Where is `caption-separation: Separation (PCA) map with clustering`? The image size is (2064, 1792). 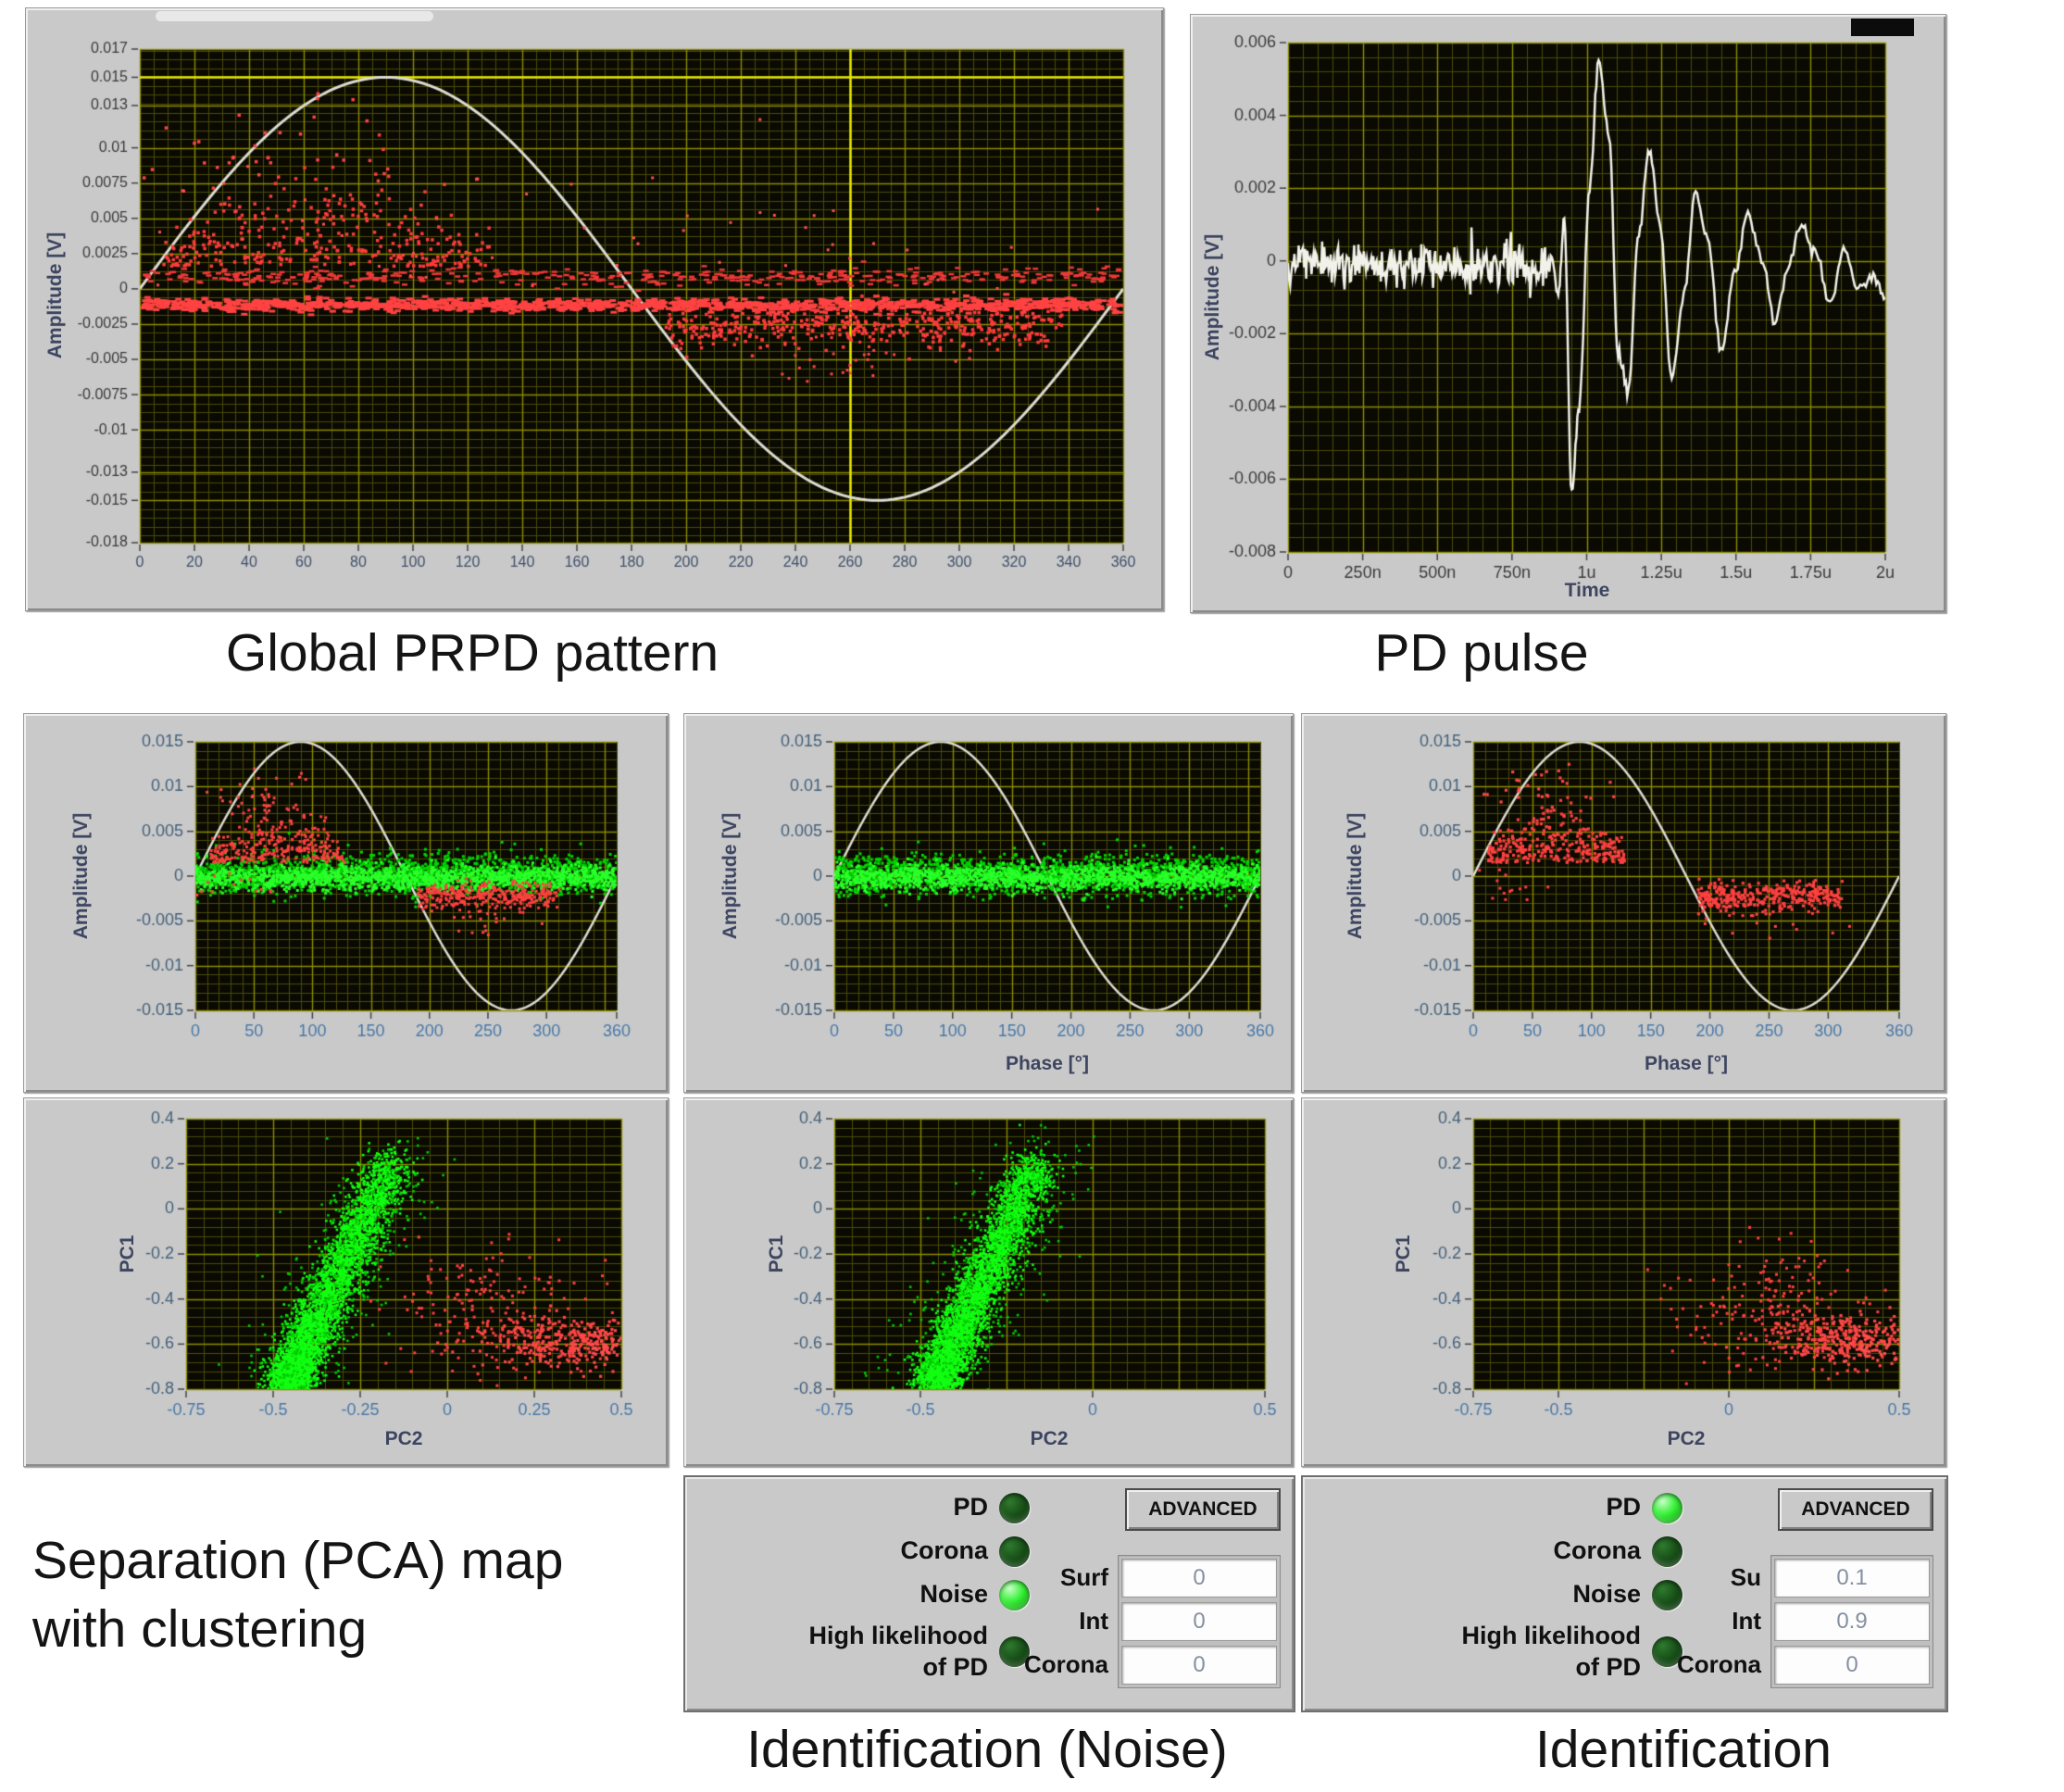 caption-separation: Separation (PCA) map with clustering is located at coordinates (298, 1595).